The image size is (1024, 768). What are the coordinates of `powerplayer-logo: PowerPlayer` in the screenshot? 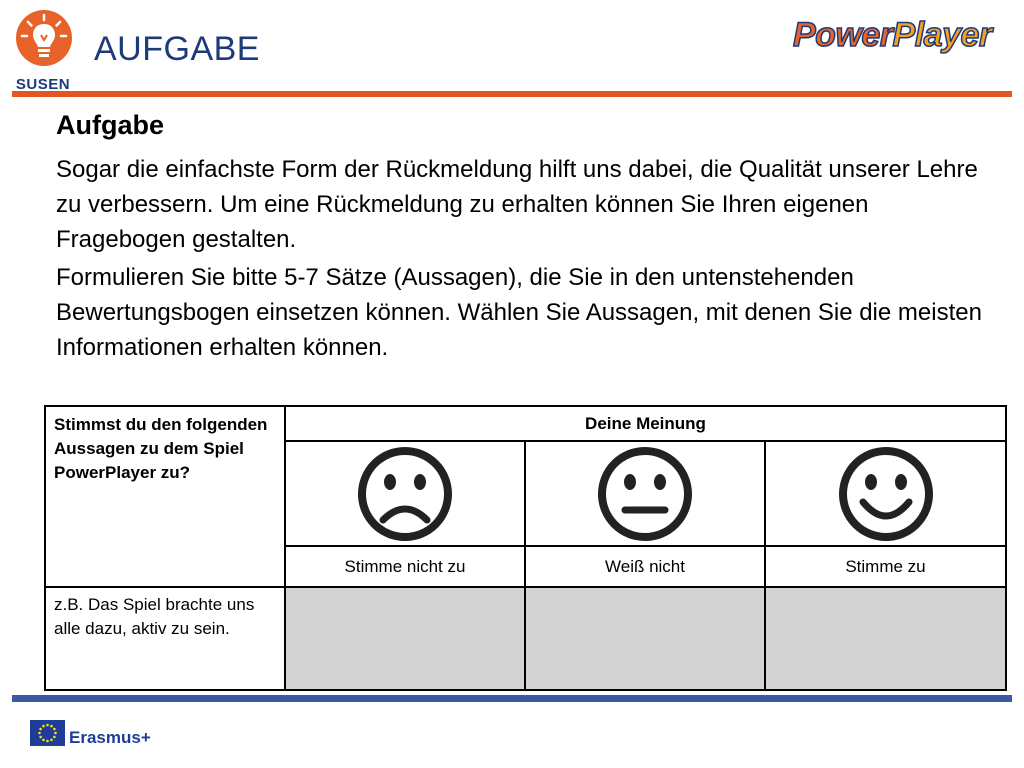 It's located at (895, 41).